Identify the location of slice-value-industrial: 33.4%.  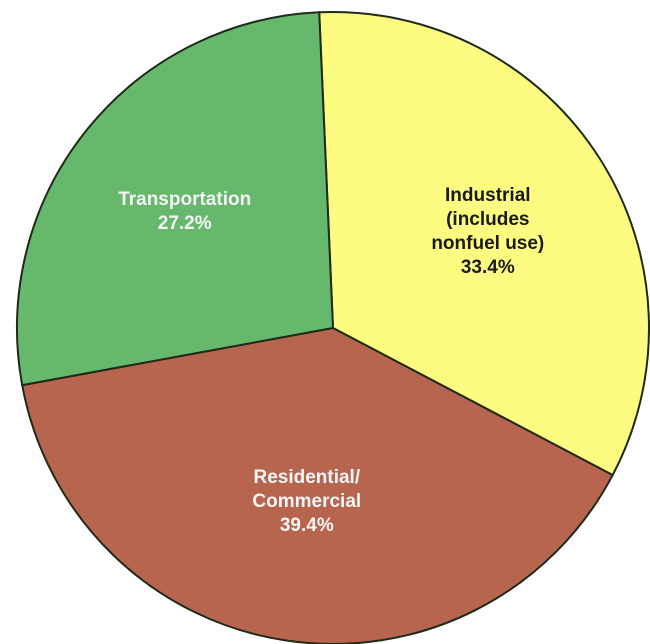
(488, 267).